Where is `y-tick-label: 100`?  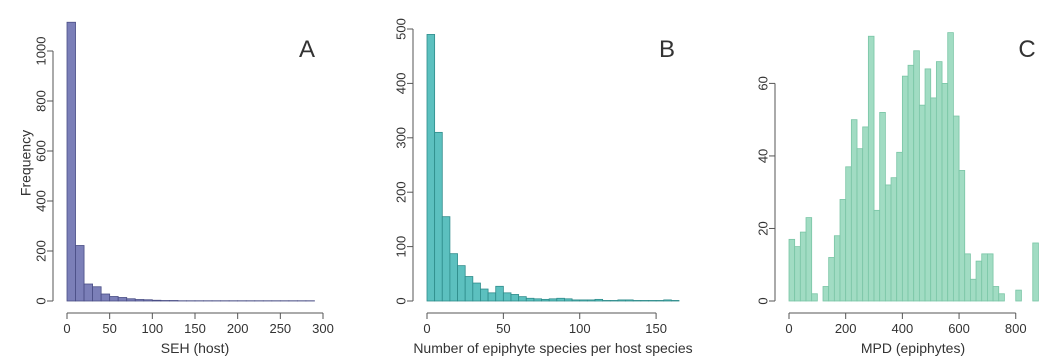 y-tick-label: 100 is located at coordinates (400, 247).